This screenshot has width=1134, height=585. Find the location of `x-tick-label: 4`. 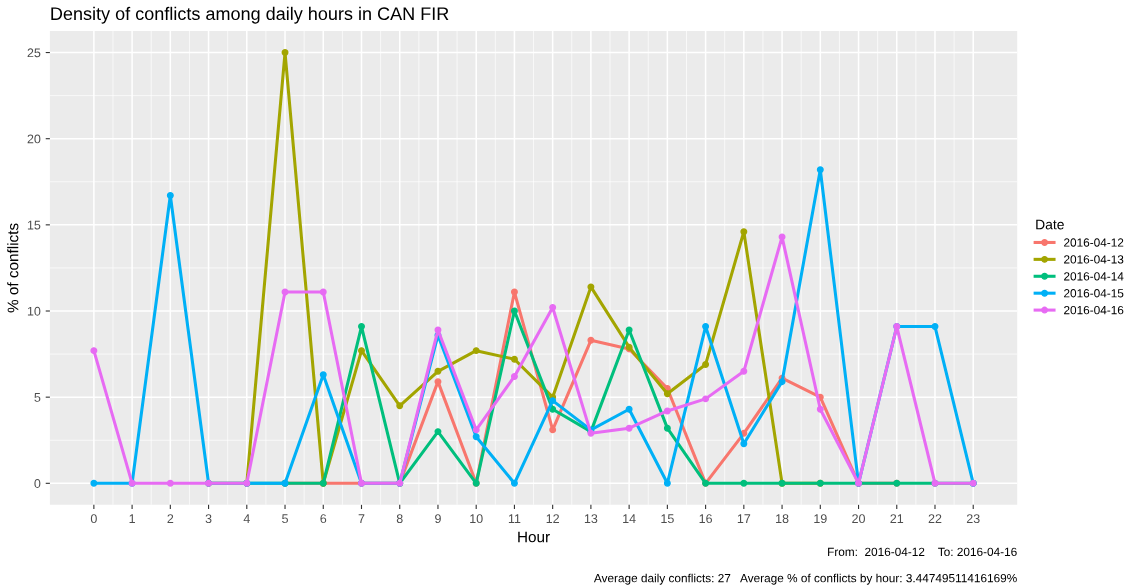

x-tick-label: 4 is located at coordinates (246, 518).